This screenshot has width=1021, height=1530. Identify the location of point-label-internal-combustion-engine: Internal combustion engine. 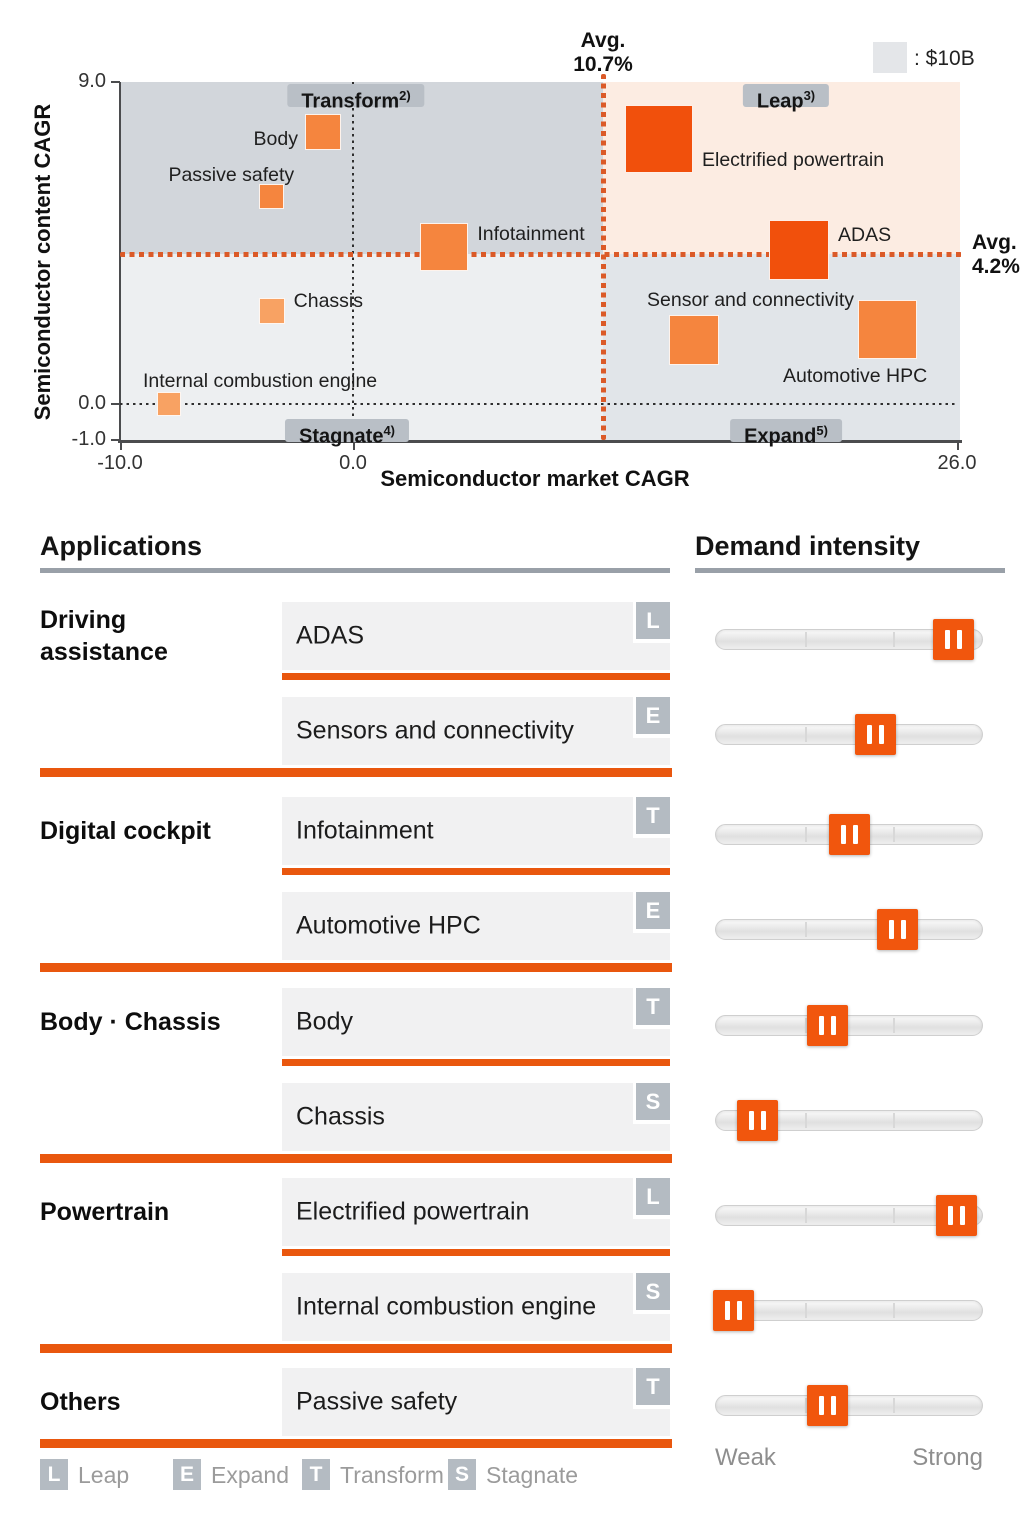
(260, 381).